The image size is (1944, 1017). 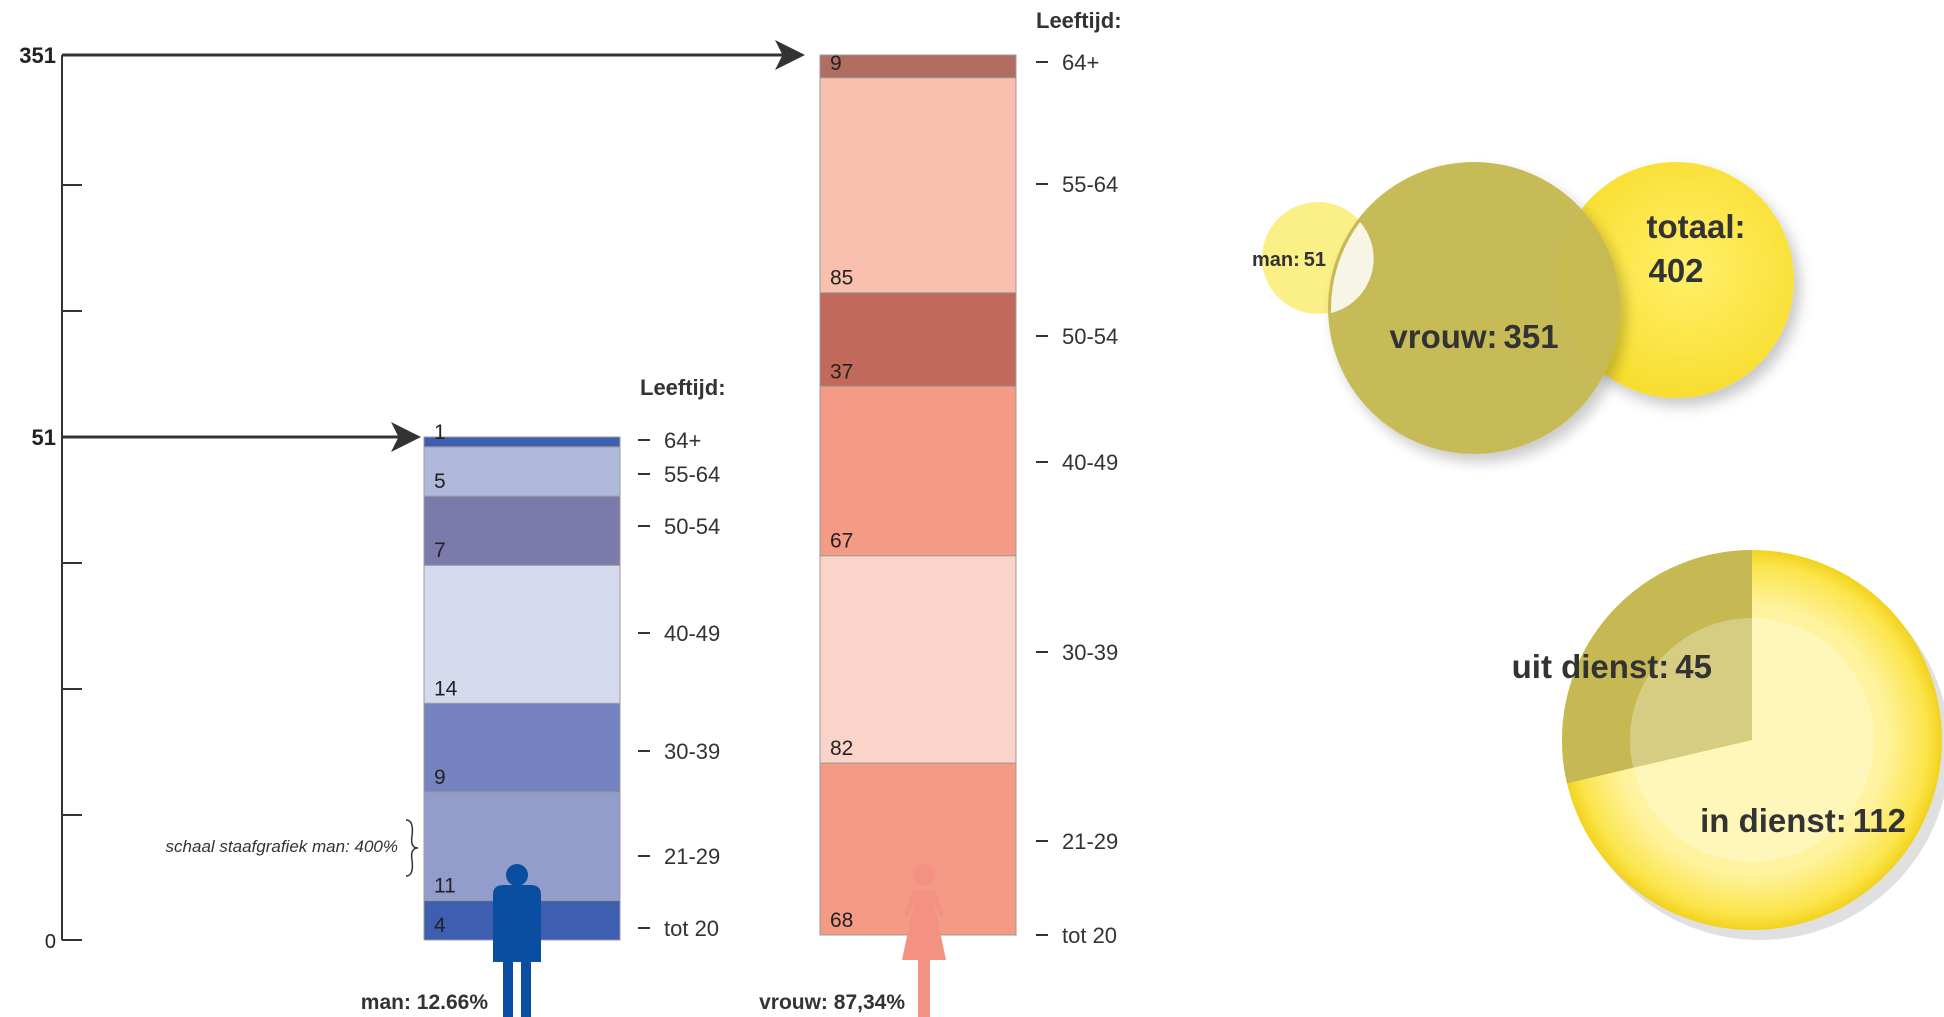 I want to click on pie-chart, so click(x=1752, y=745).